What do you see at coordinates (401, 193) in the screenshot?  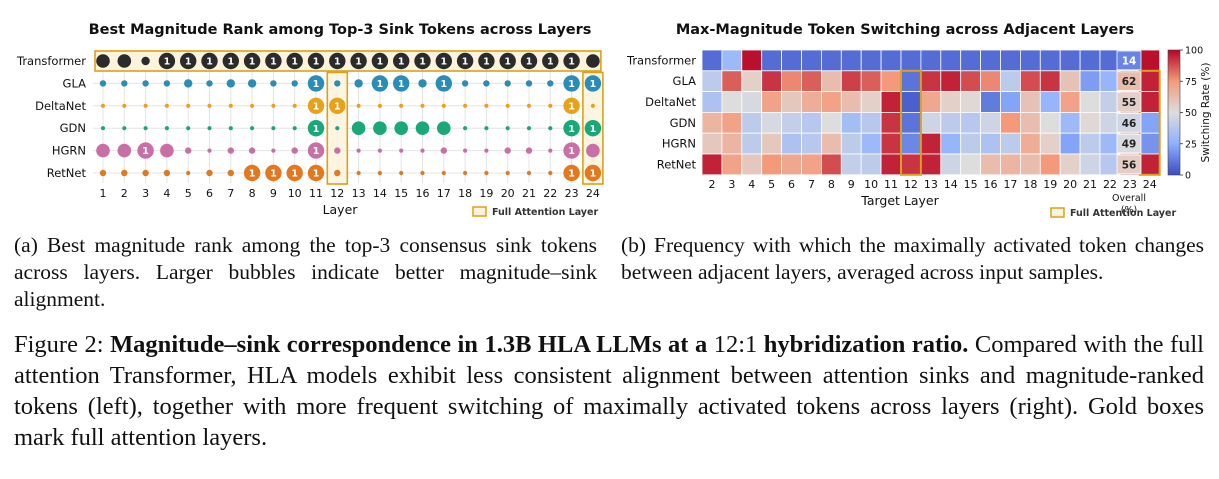 I see `x-tick-label: 15` at bounding box center [401, 193].